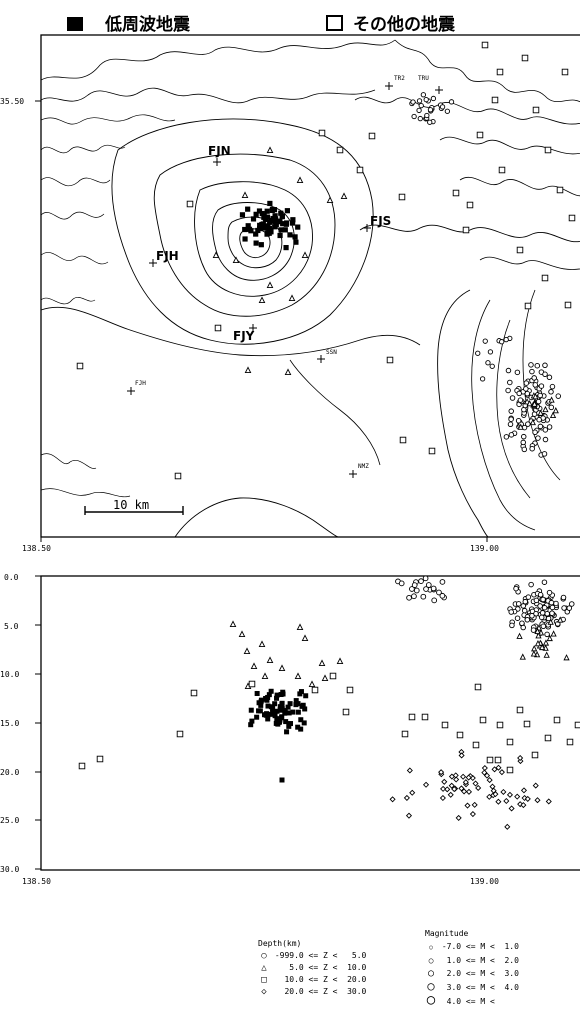  I want to click on station-fjh-west: FJH, so click(136, 387).